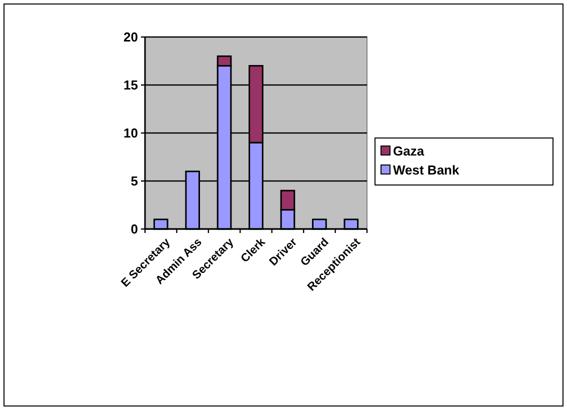 The width and height of the screenshot is (567, 410). I want to click on legend-label: West Bank, so click(426, 170).